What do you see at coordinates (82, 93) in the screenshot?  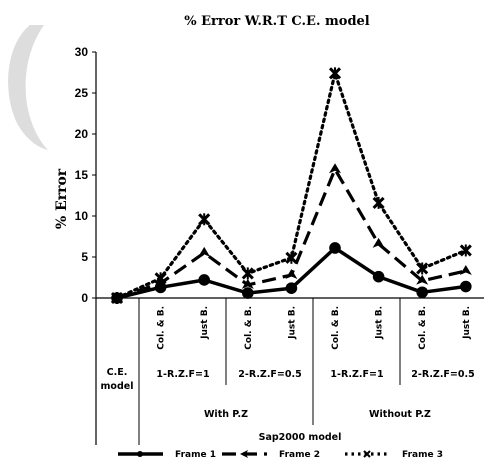 I see `y-tick-label: 25` at bounding box center [82, 93].